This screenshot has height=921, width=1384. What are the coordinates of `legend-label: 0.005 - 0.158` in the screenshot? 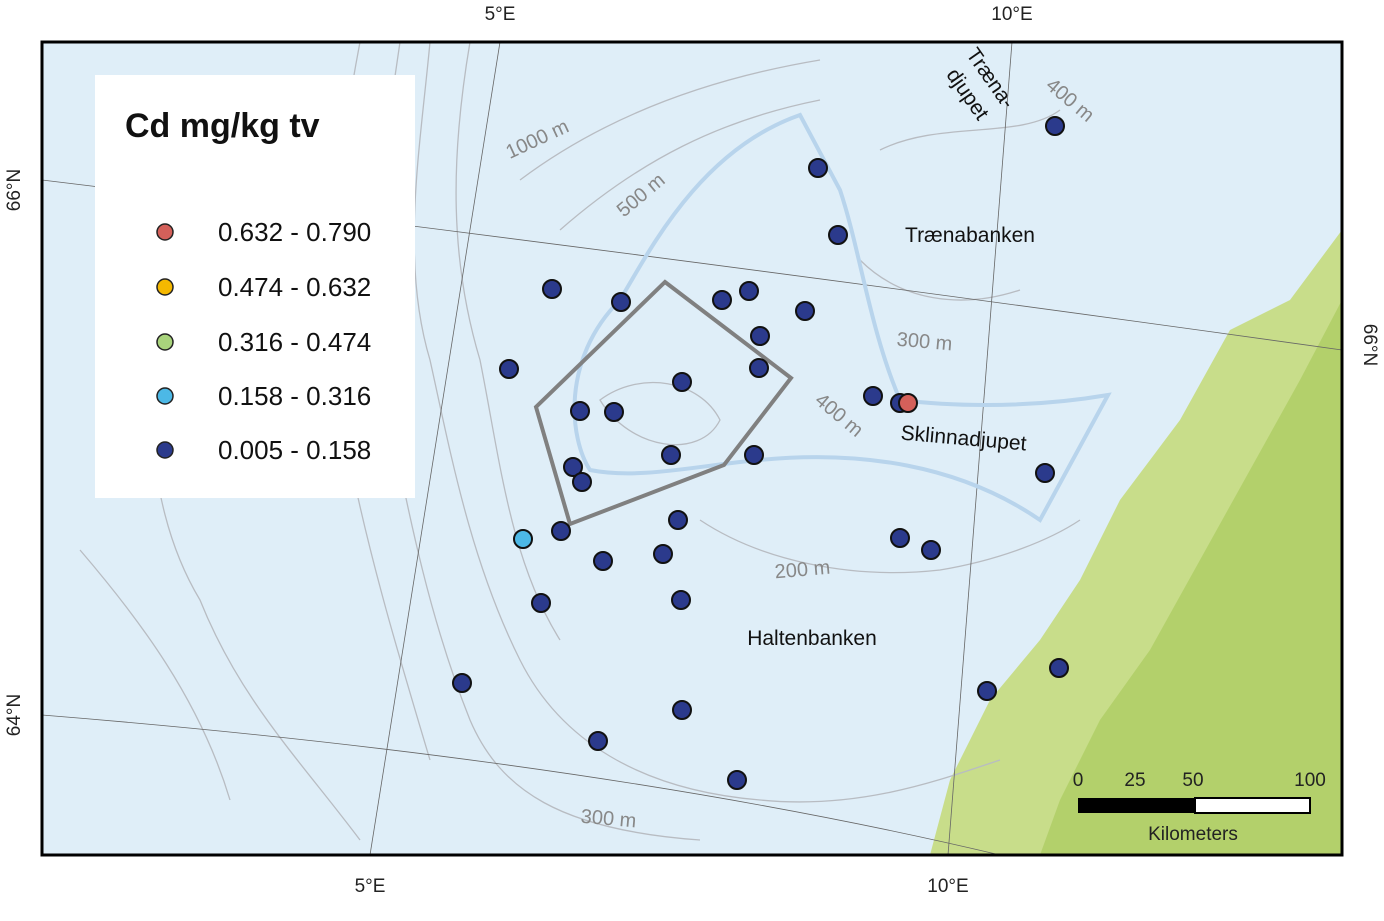 It's located at (294, 450).